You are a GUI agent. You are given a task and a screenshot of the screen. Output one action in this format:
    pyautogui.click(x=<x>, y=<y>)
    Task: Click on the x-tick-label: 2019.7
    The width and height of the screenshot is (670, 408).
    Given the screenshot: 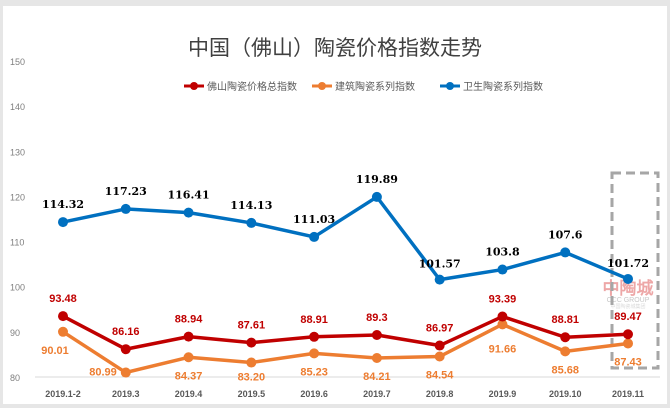 What is the action you would take?
    pyautogui.click(x=377, y=394)
    